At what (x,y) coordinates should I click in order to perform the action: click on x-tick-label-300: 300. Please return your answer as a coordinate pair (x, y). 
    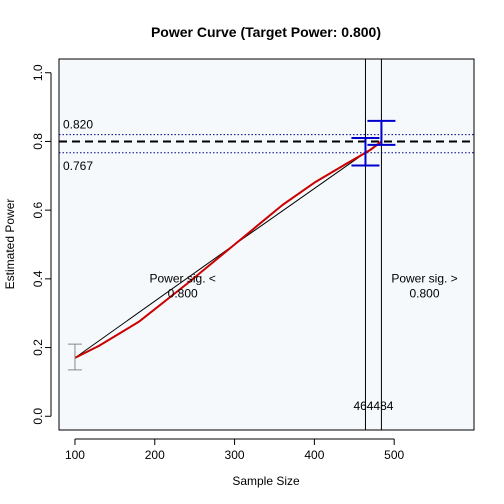
    Looking at the image, I should click on (235, 455).